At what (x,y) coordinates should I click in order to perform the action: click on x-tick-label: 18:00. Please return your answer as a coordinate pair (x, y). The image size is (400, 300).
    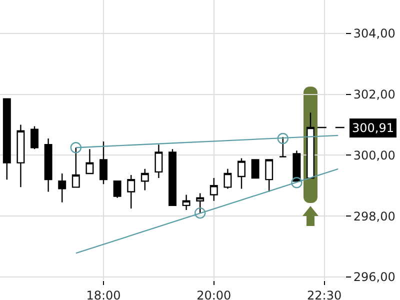
    Looking at the image, I should click on (103, 294).